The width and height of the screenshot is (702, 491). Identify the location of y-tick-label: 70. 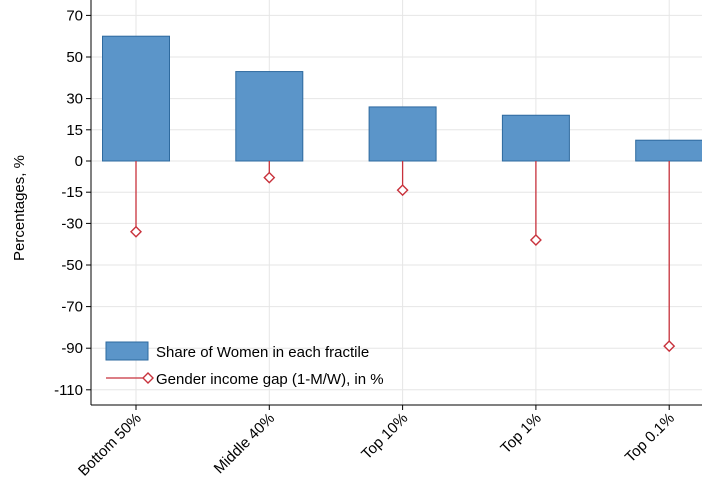
(74, 15).